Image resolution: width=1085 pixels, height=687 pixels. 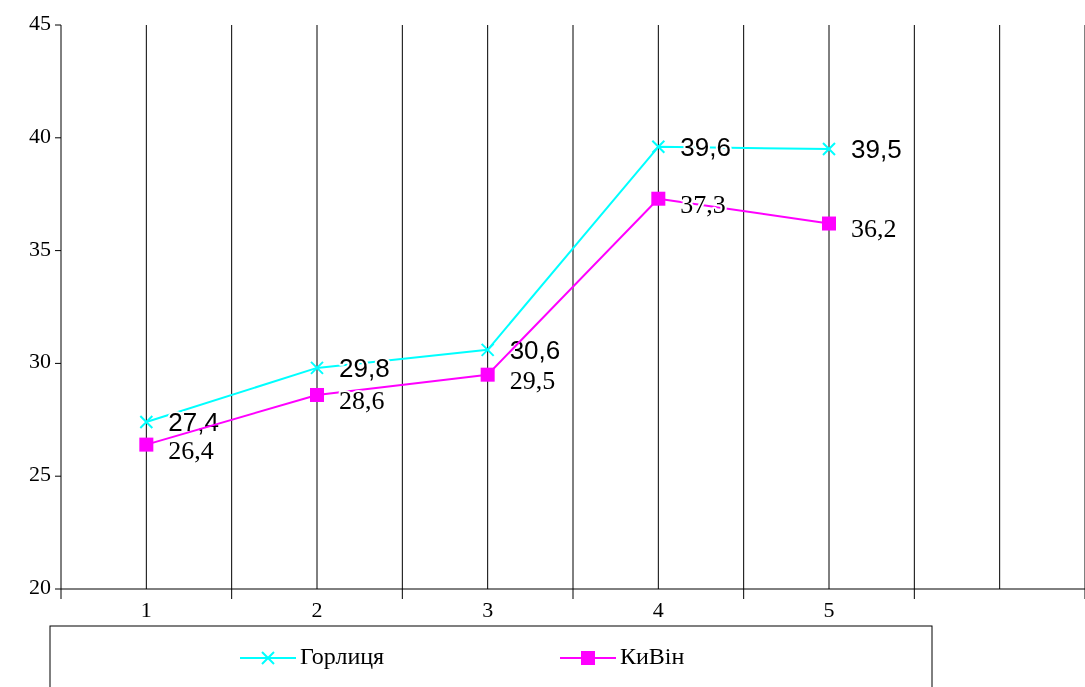 What do you see at coordinates (535, 349) in the screenshot?
I see `data-label: 30,6` at bounding box center [535, 349].